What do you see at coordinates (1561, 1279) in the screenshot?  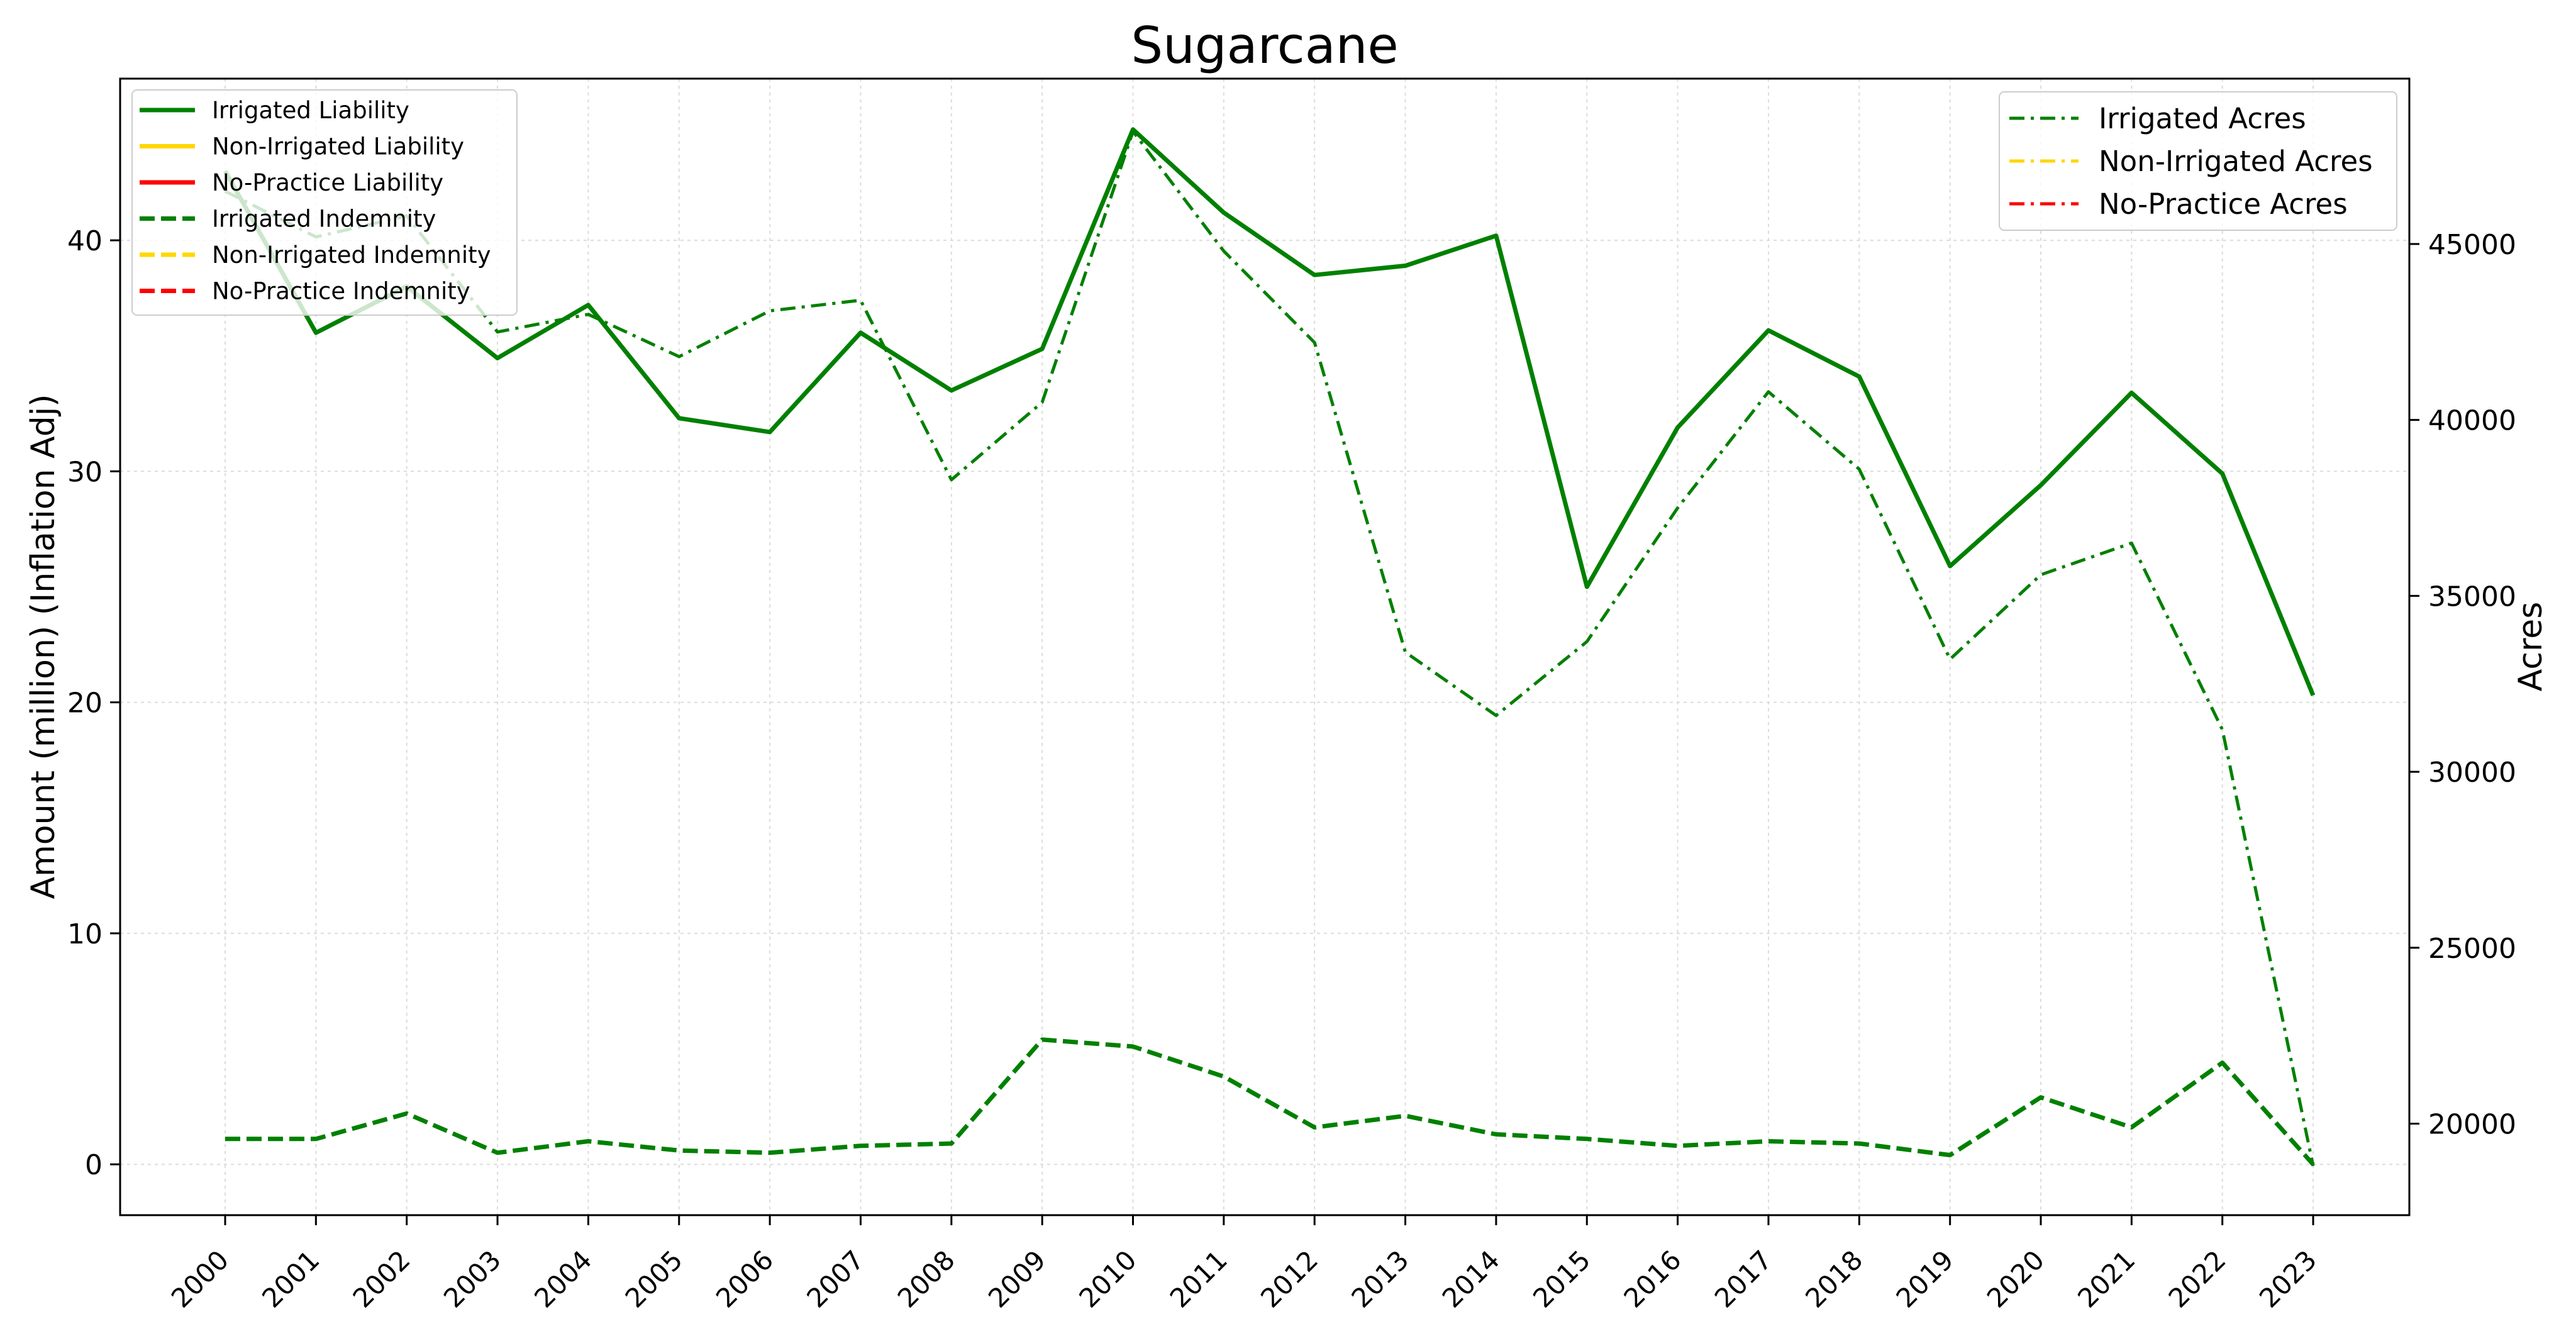 I see `x-tick-label: 2015` at bounding box center [1561, 1279].